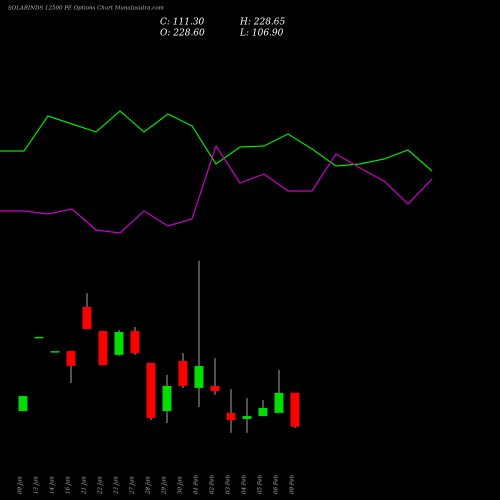 The image size is (500, 500). I want to click on x-tick-label: 23 Jan, so click(117, 485).